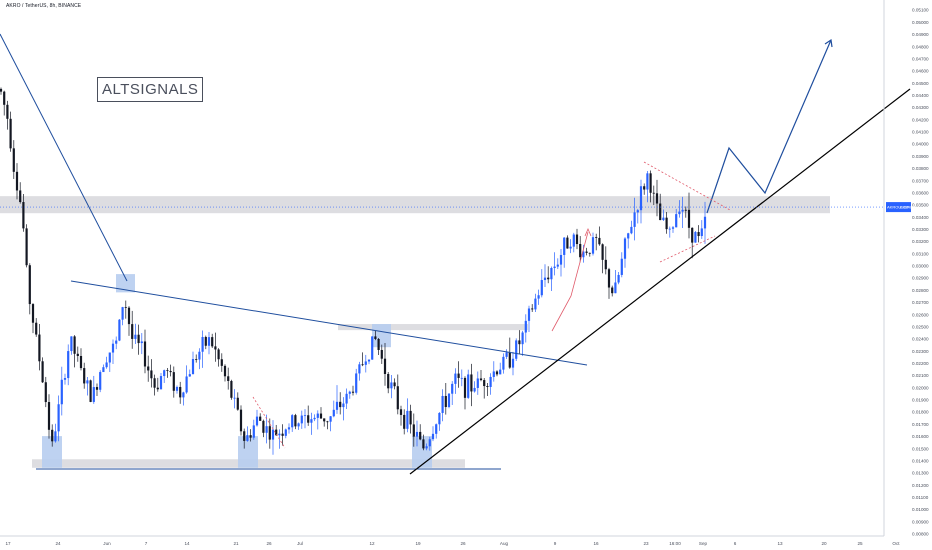 The height and width of the screenshot is (550, 932). I want to click on pivot-highlight, so click(125, 283).